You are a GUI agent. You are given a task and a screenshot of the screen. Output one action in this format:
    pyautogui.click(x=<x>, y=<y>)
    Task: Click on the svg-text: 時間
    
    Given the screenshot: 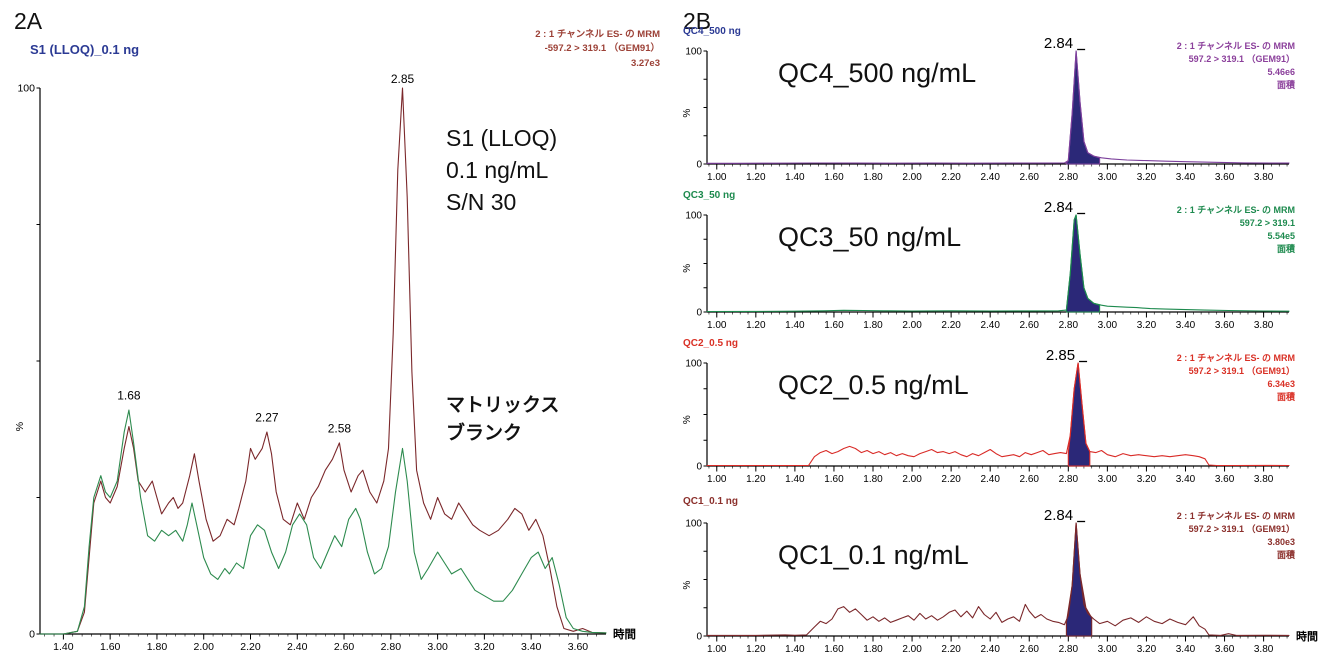 What is the action you would take?
    pyautogui.click(x=1307, y=636)
    